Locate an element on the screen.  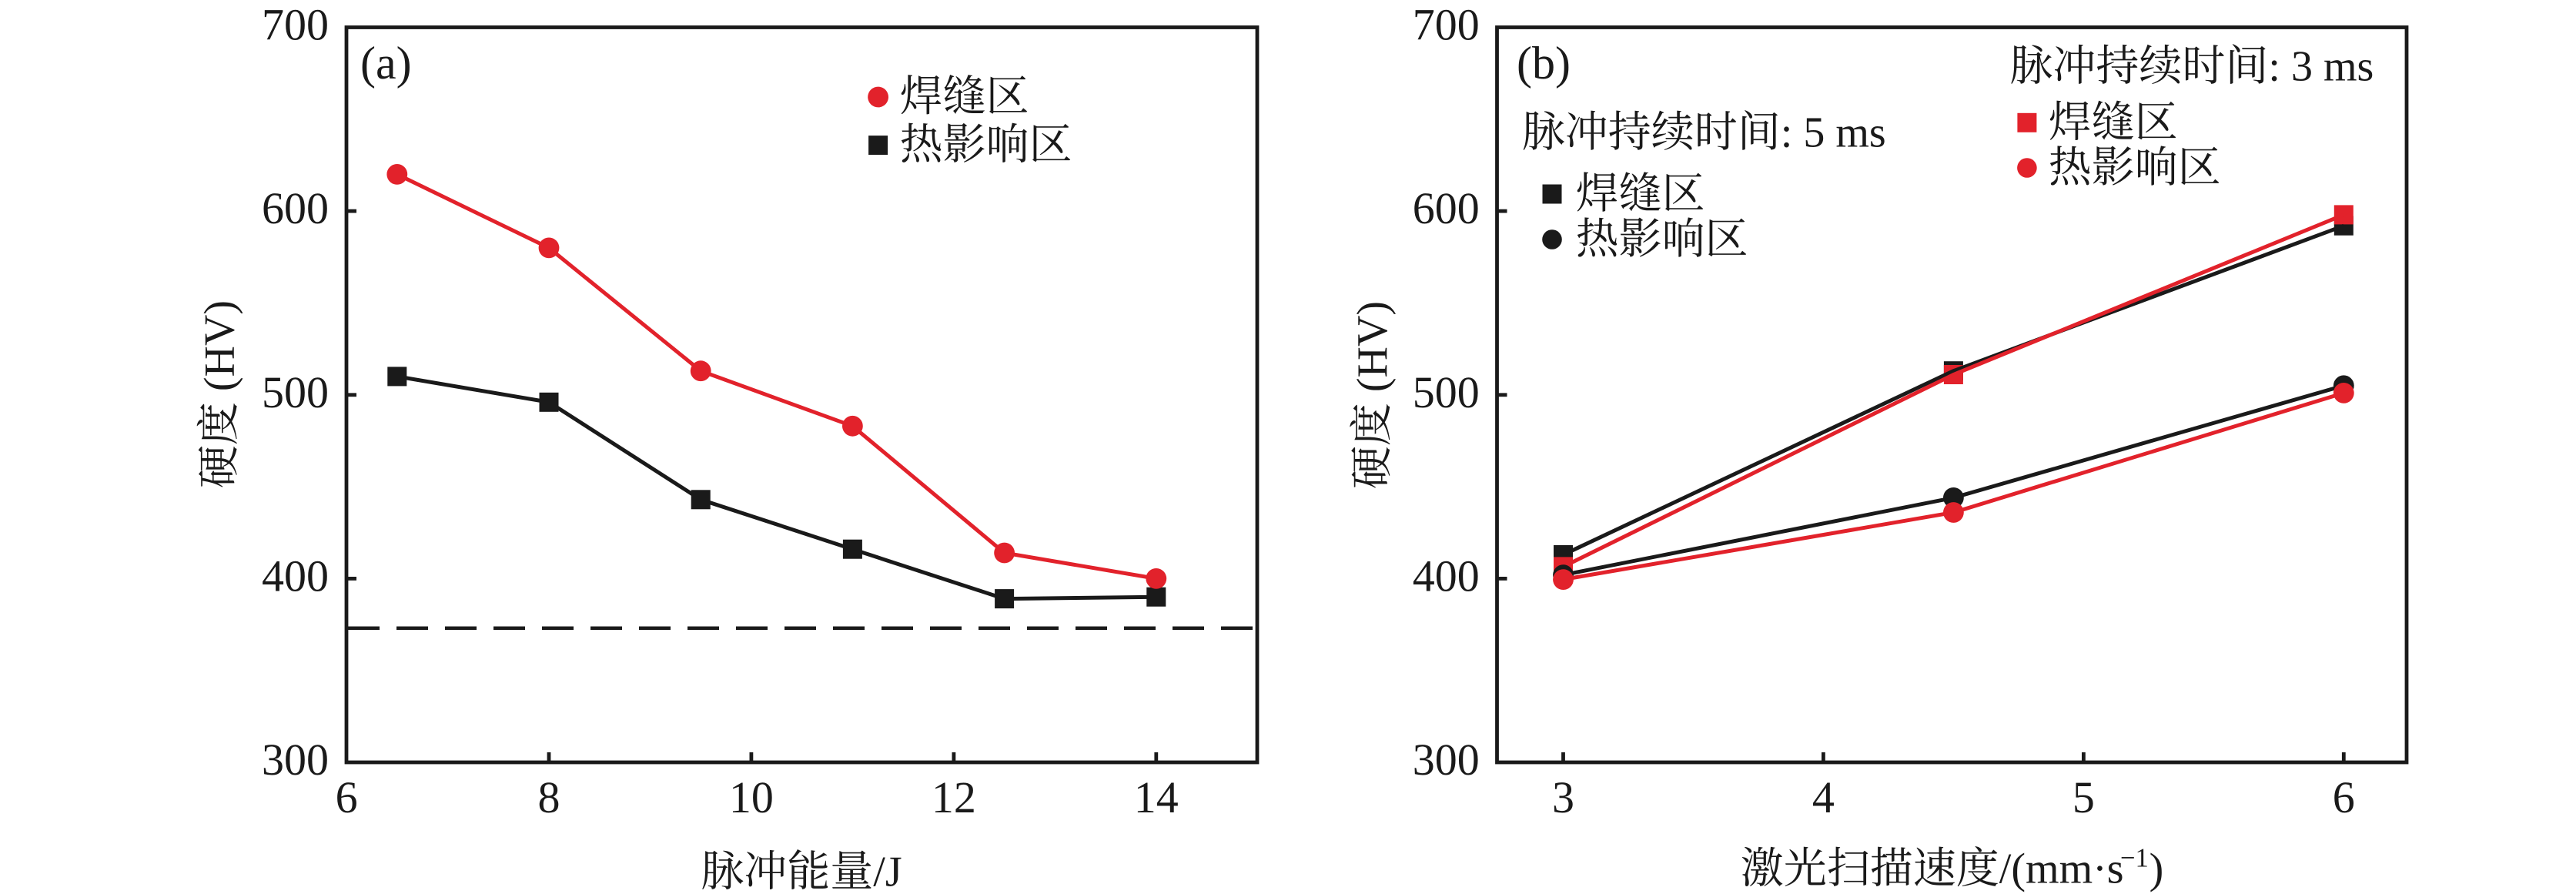
svg-text:: 3 ms: : 3 ms is located at coordinates (2321, 67).